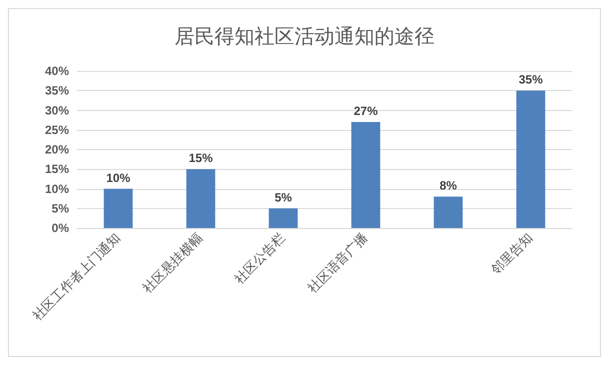  I want to click on data-label: 10%, so click(118, 177).